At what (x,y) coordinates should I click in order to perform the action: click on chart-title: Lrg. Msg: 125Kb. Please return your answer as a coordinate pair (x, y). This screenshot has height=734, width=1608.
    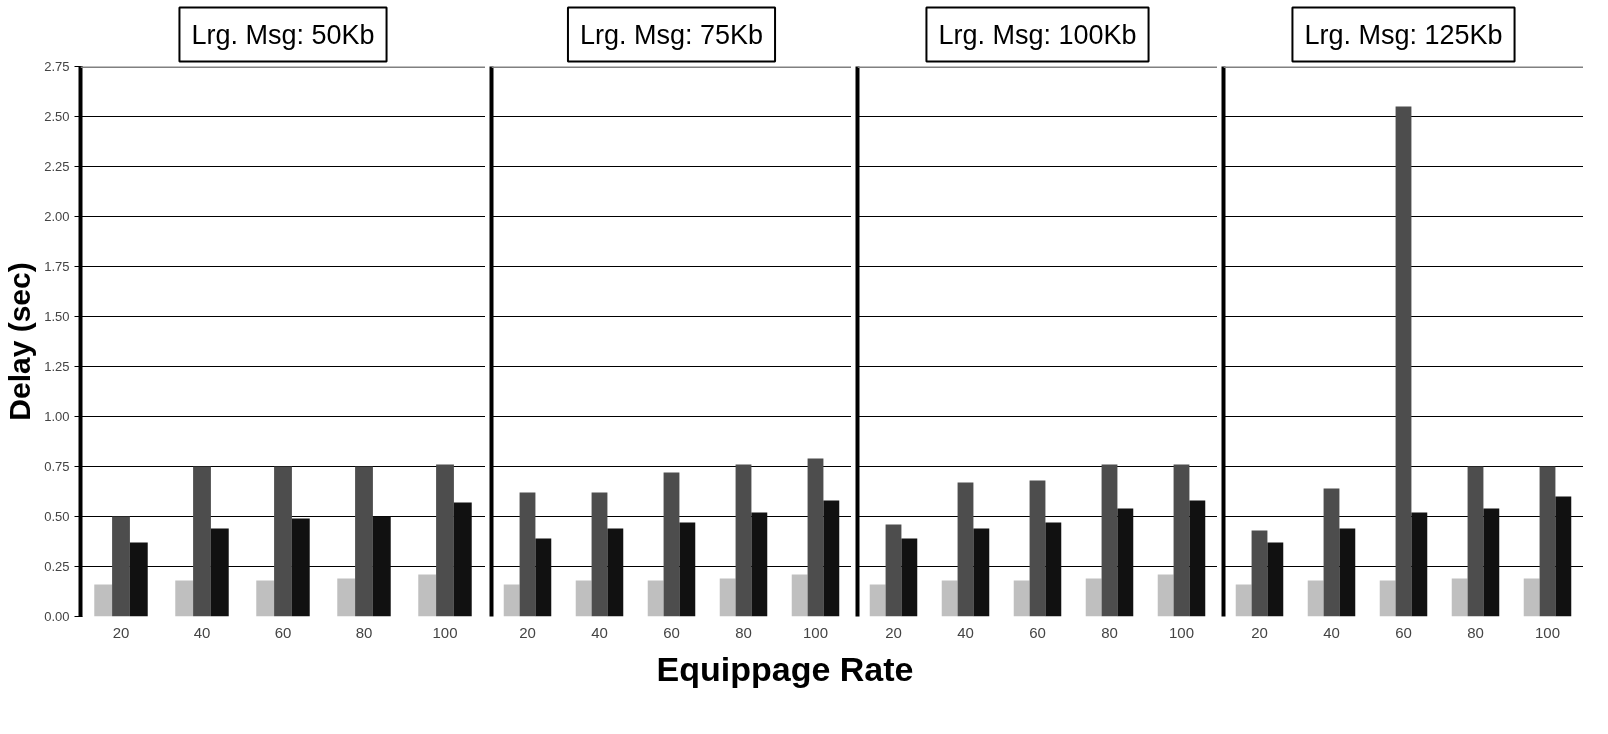
    Looking at the image, I should click on (1403, 34).